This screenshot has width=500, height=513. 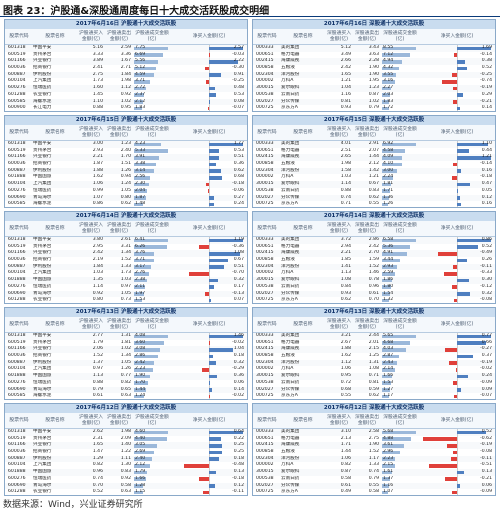 I want to click on sell-amount: 1.26, so click(x=125, y=369).